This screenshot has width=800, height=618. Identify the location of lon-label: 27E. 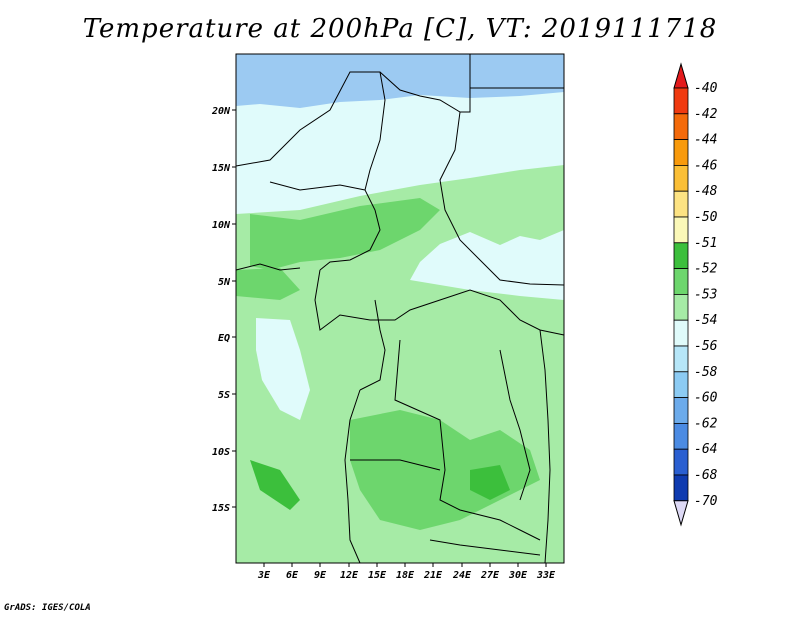
(490, 575).